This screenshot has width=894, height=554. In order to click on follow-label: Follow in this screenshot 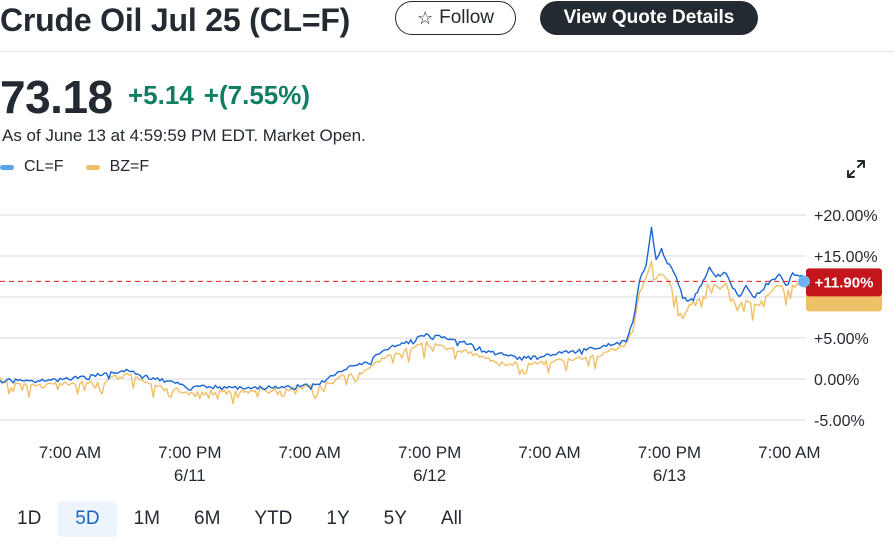, I will do `click(467, 17)`.